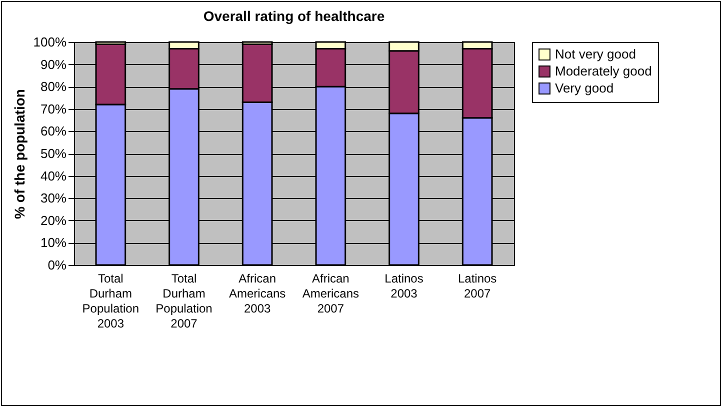  I want to click on y-tick-label: 70%, so click(53, 108).